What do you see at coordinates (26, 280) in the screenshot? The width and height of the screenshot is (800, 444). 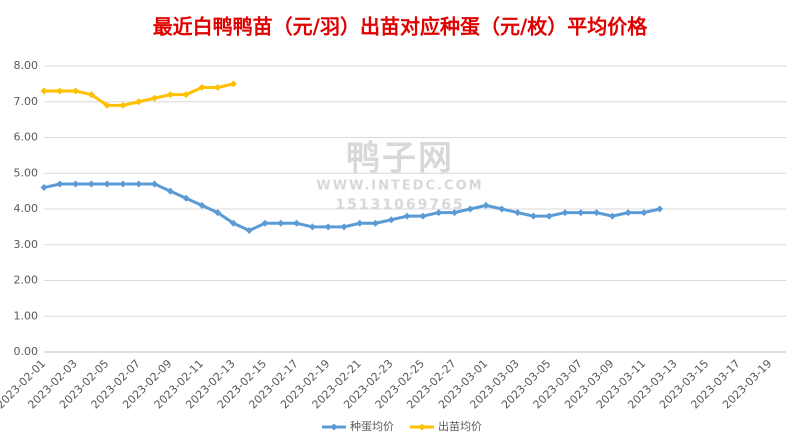 I see `y-tick-label: 2.00` at bounding box center [26, 280].